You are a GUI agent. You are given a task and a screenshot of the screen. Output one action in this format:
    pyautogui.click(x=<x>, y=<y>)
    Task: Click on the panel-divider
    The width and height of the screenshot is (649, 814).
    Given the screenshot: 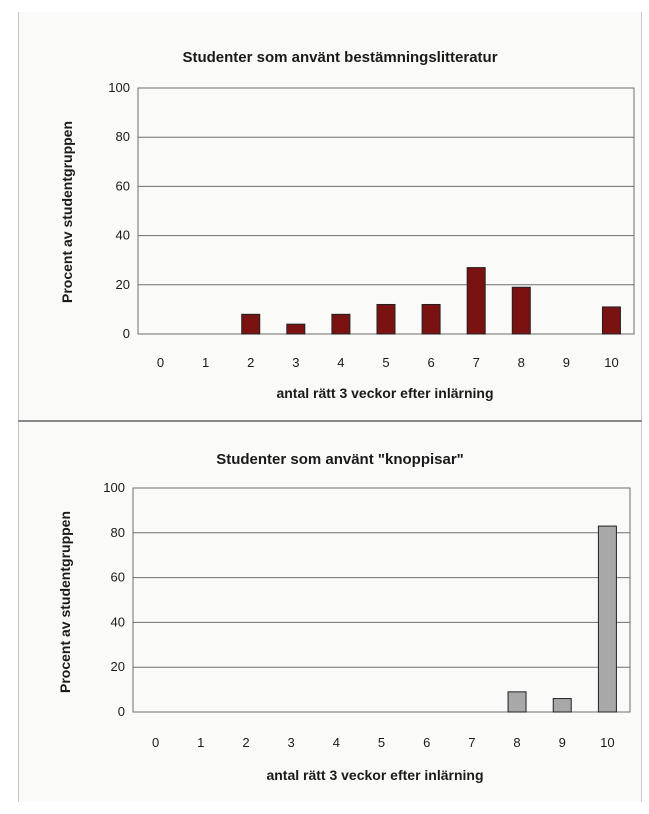 What is the action you would take?
    pyautogui.click(x=330, y=421)
    